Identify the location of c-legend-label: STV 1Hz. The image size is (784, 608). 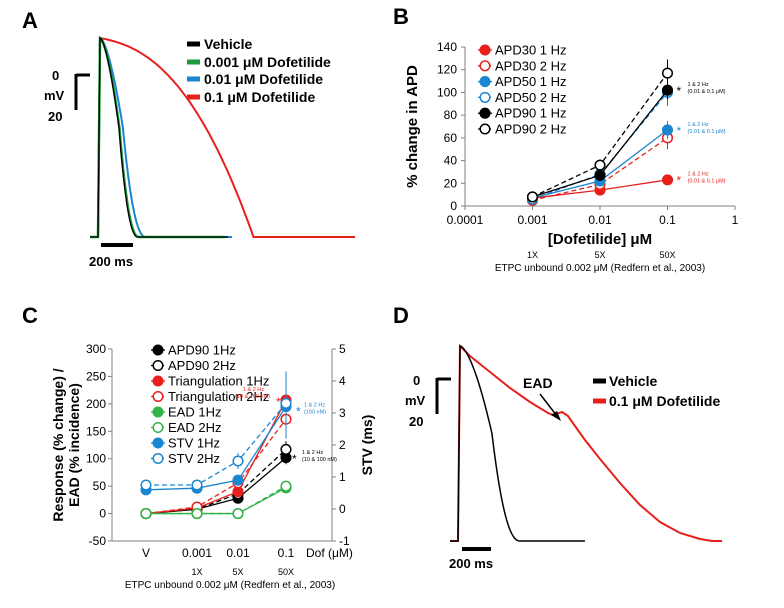
(194, 443).